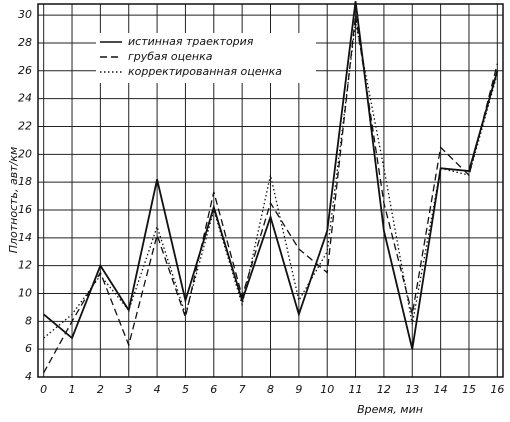 The image size is (510, 422). What do you see at coordinates (25, 292) in the screenshot?
I see `y-tick-label: 10` at bounding box center [25, 292].